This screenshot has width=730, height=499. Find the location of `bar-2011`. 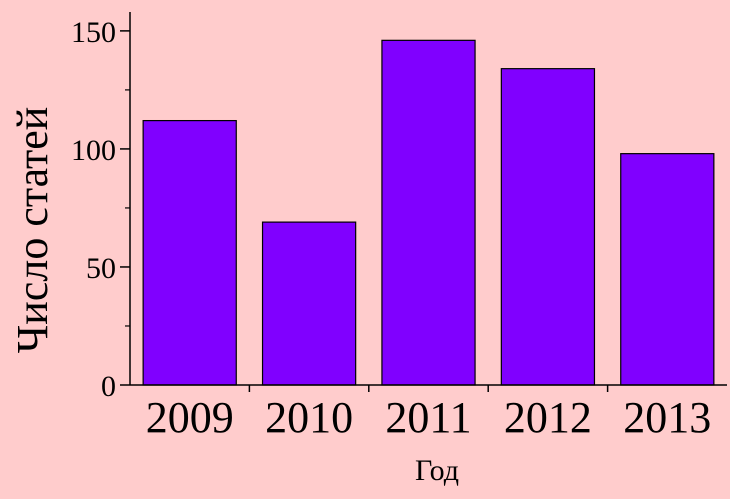

bar-2011 is located at coordinates (428, 212).